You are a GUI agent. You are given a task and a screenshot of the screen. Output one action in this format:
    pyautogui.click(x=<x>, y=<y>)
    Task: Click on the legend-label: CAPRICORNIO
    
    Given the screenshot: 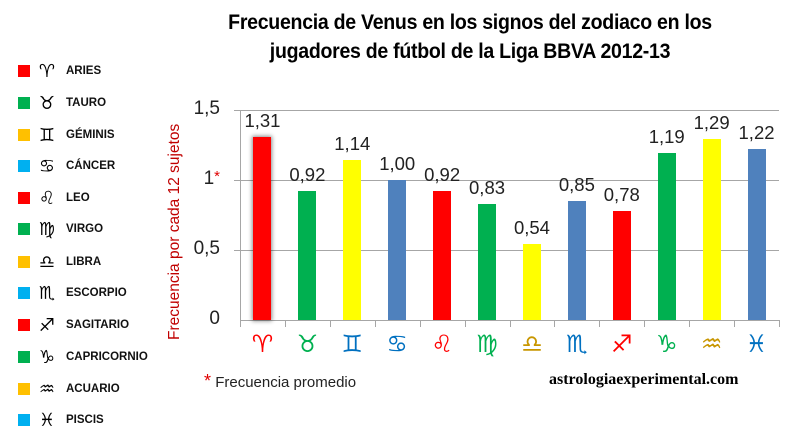 What is the action you would take?
    pyautogui.click(x=107, y=357)
    